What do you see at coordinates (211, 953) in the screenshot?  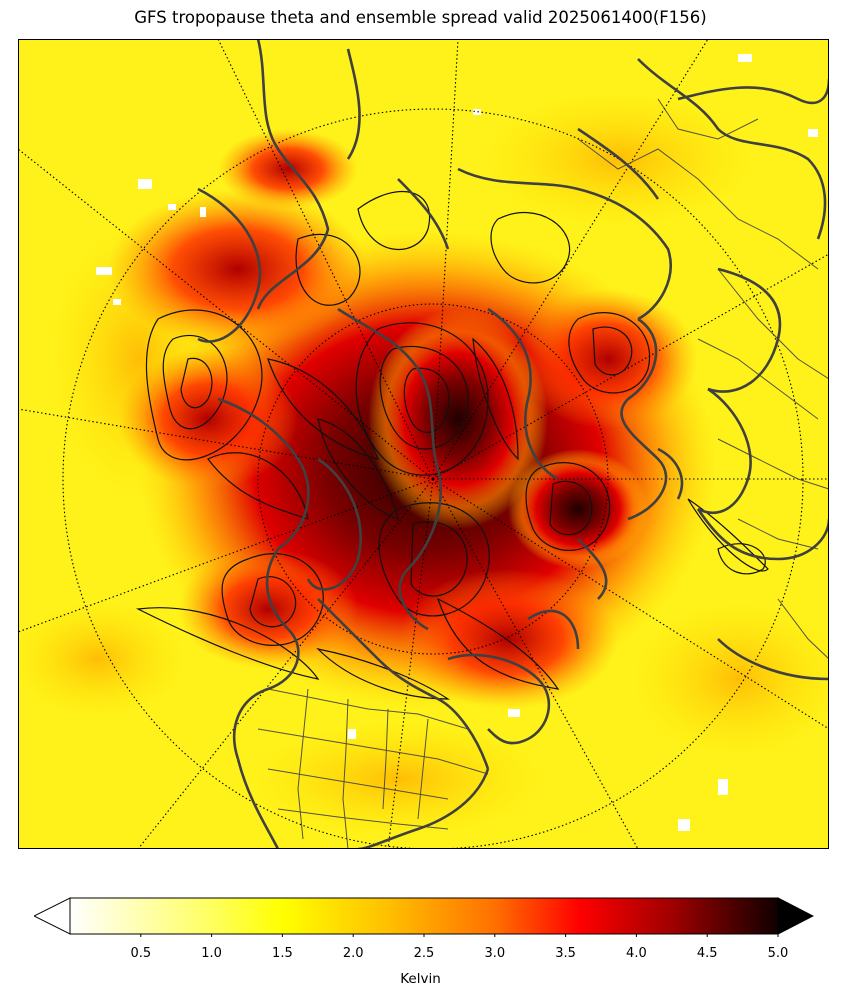 I see `colorbar-tick-label: 1.0` at bounding box center [211, 953].